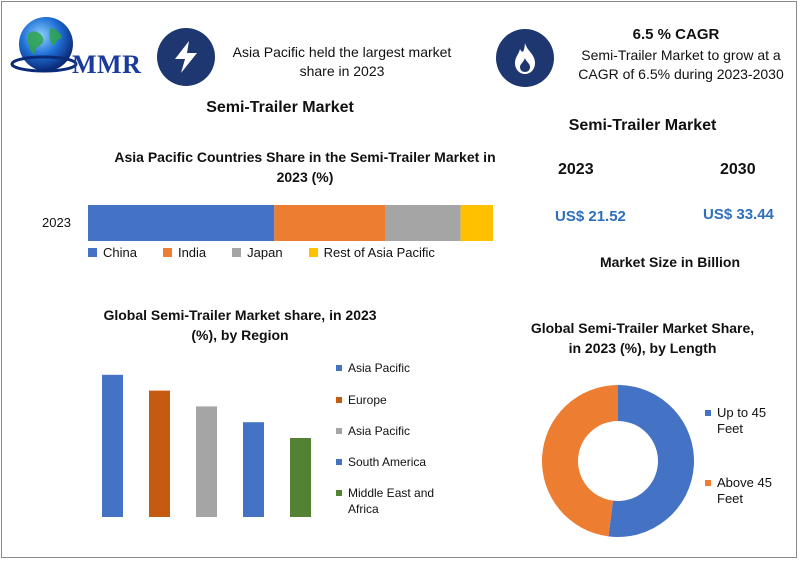 This screenshot has width=800, height=561. Describe the element at coordinates (525, 58) in the screenshot. I see `flame-icon` at that location.